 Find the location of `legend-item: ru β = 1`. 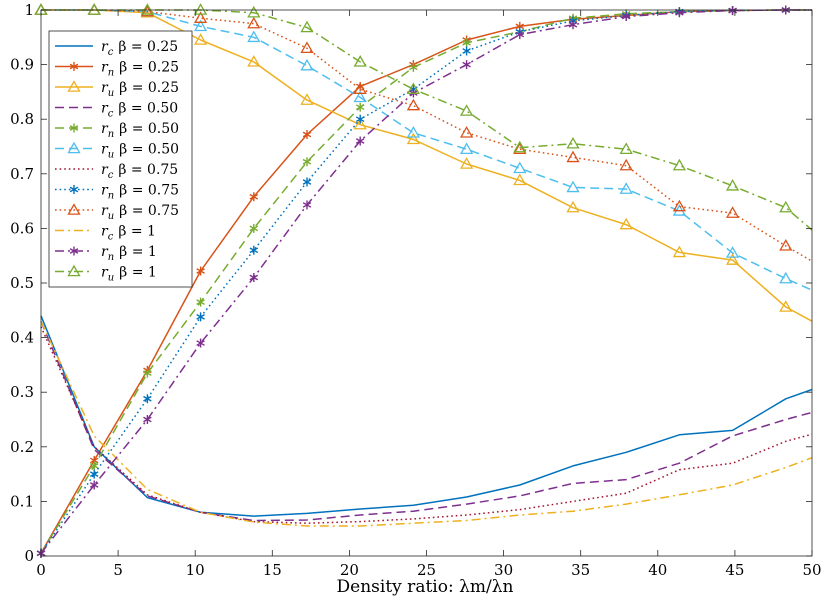

legend-item: ru β = 1 is located at coordinates (106, 274).